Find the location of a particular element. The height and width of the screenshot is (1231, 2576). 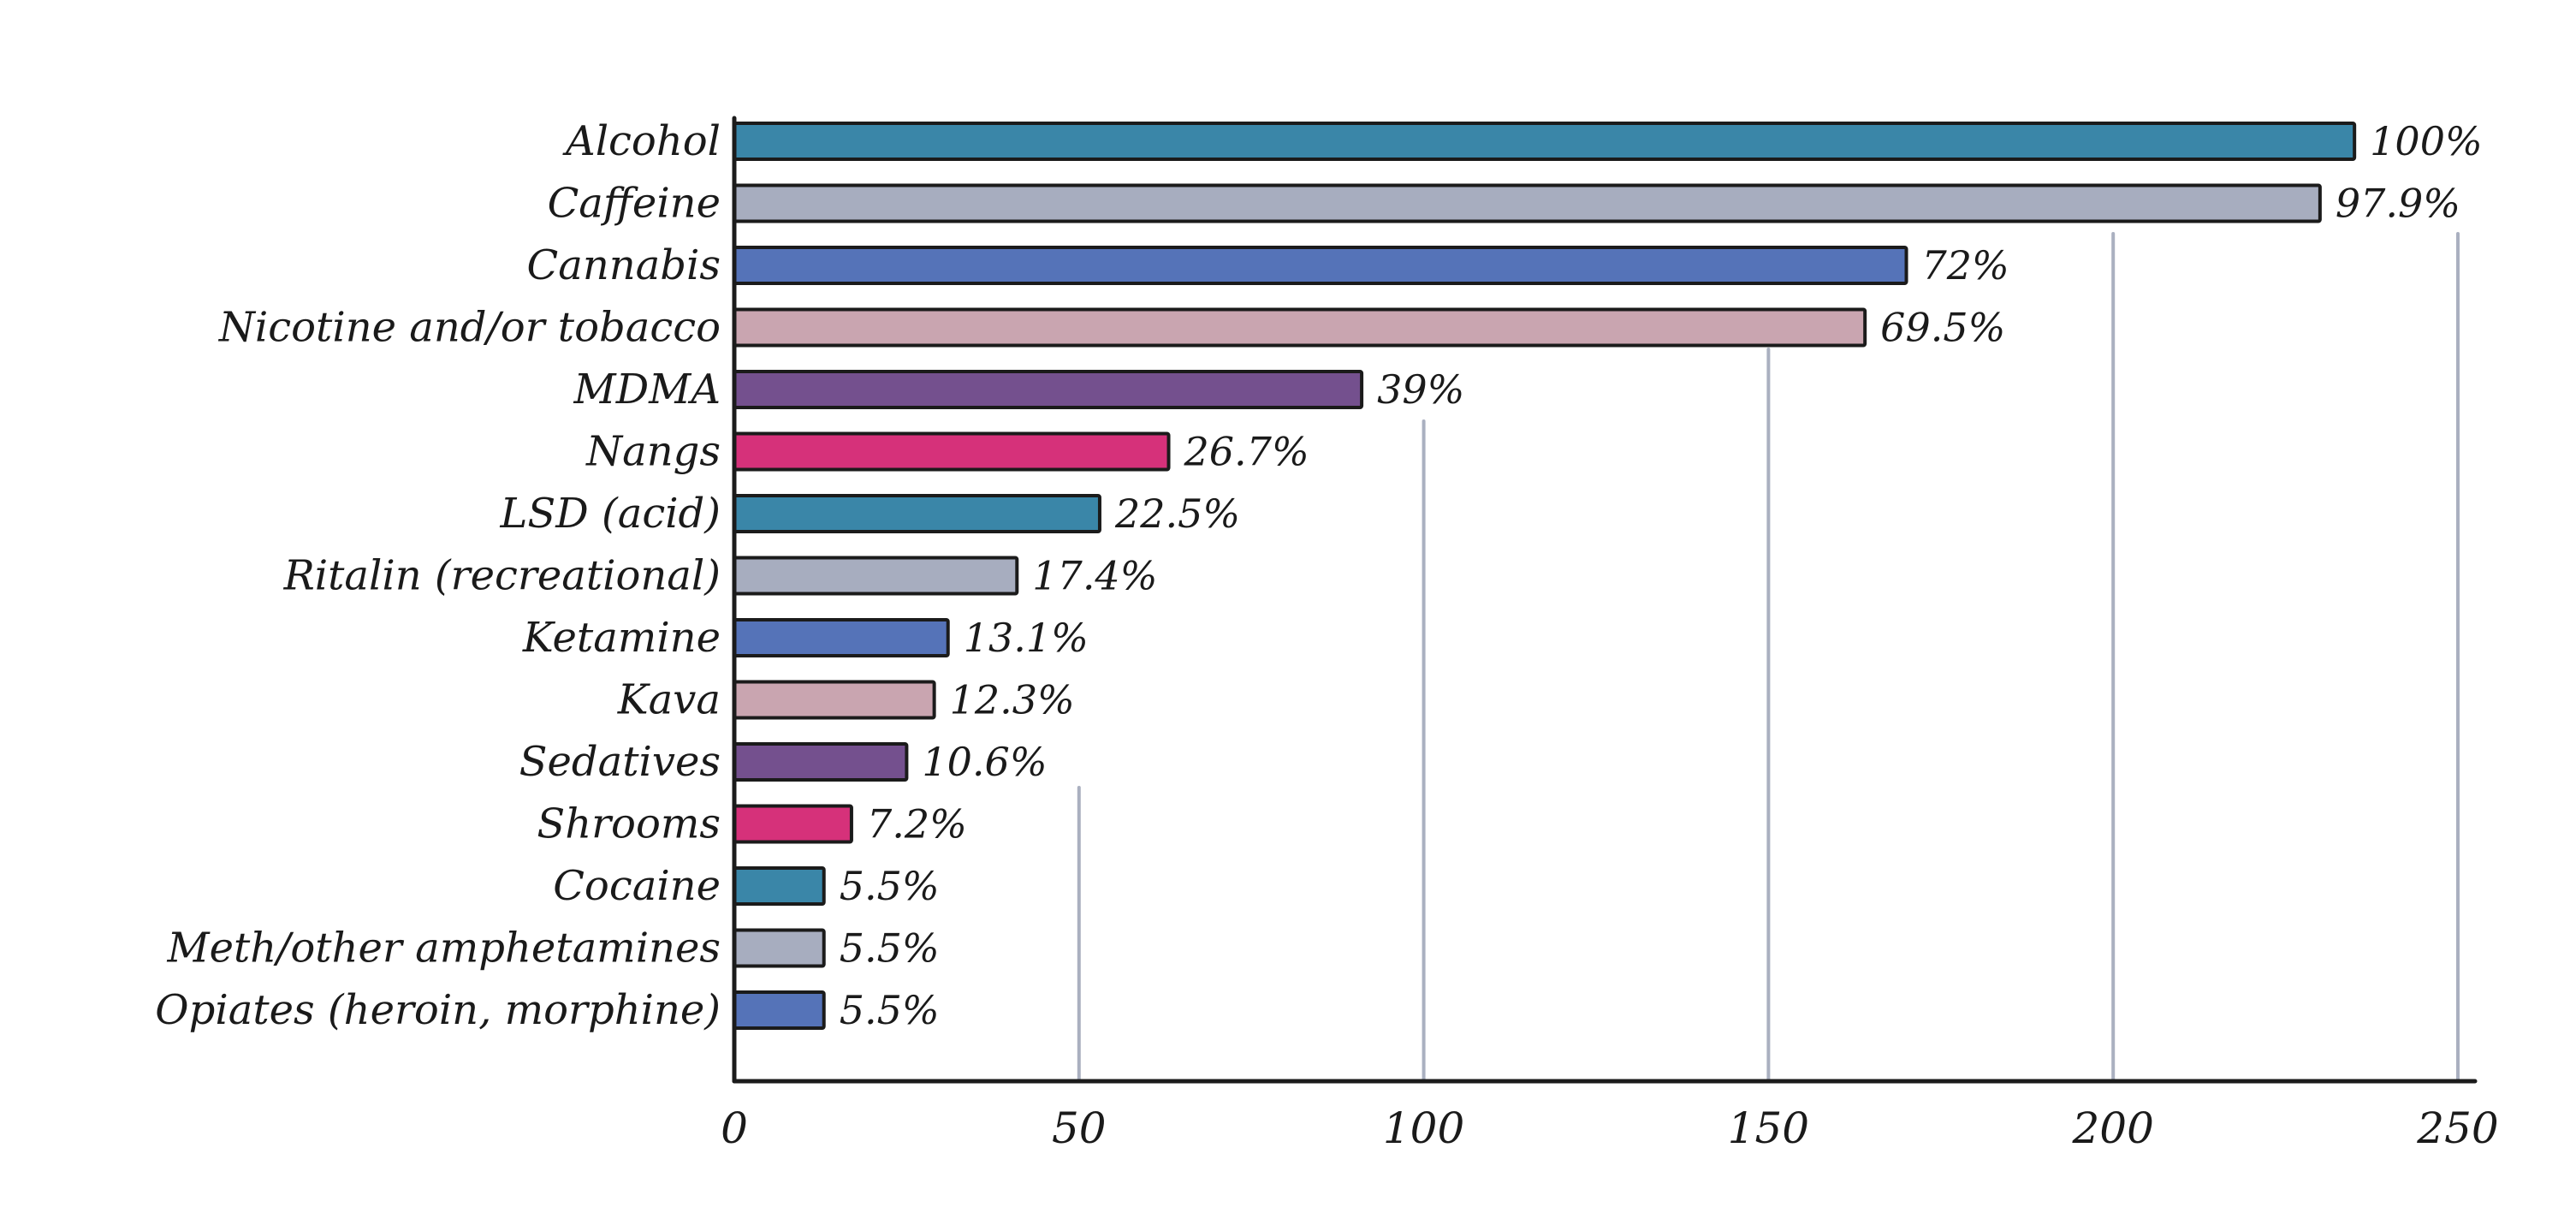

x-tick-label: 200 is located at coordinates (2112, 1128).